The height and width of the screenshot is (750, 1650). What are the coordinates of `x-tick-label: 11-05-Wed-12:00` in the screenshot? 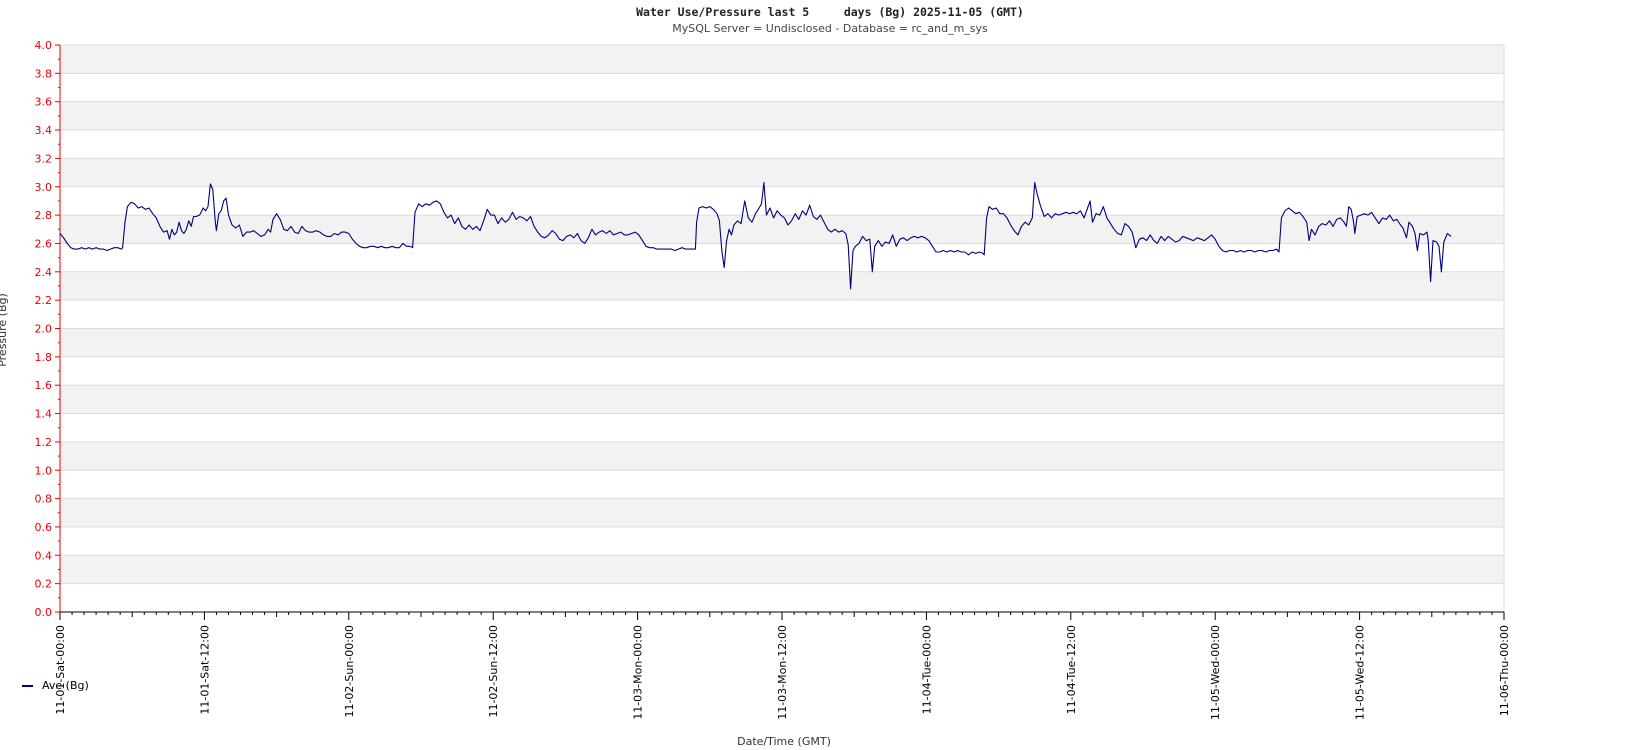 It's located at (1360, 672).